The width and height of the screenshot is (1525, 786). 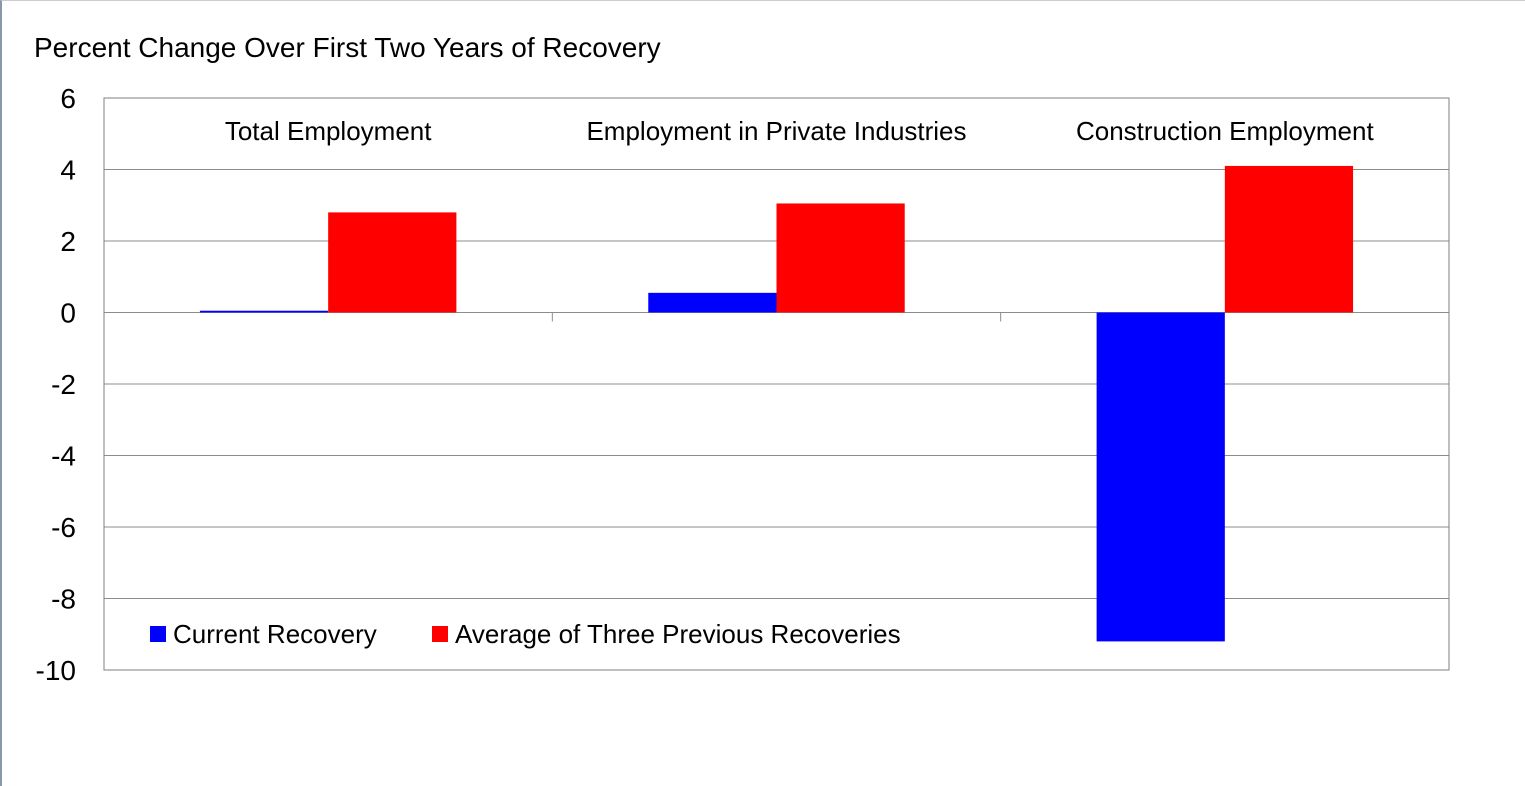 I want to click on y-tick-label: -8, so click(x=63, y=599).